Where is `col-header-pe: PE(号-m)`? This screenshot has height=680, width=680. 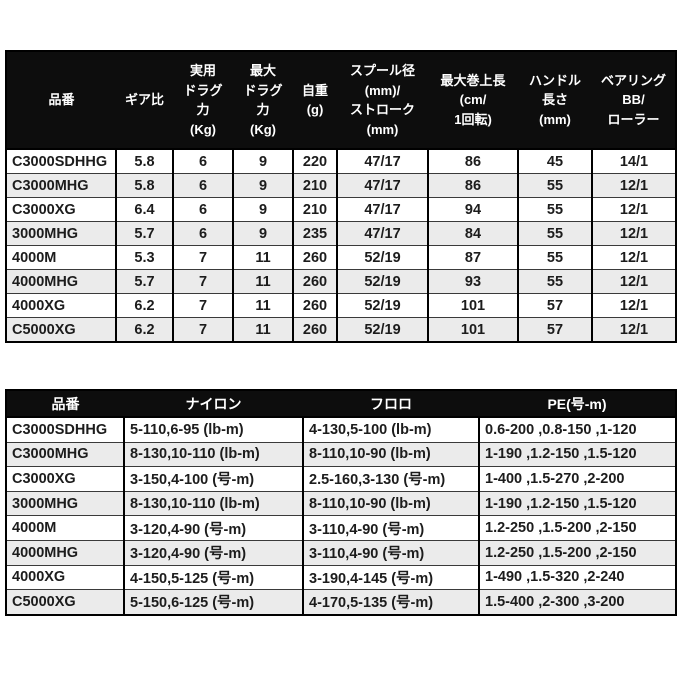 col-header-pe: PE(号-m) is located at coordinates (577, 404).